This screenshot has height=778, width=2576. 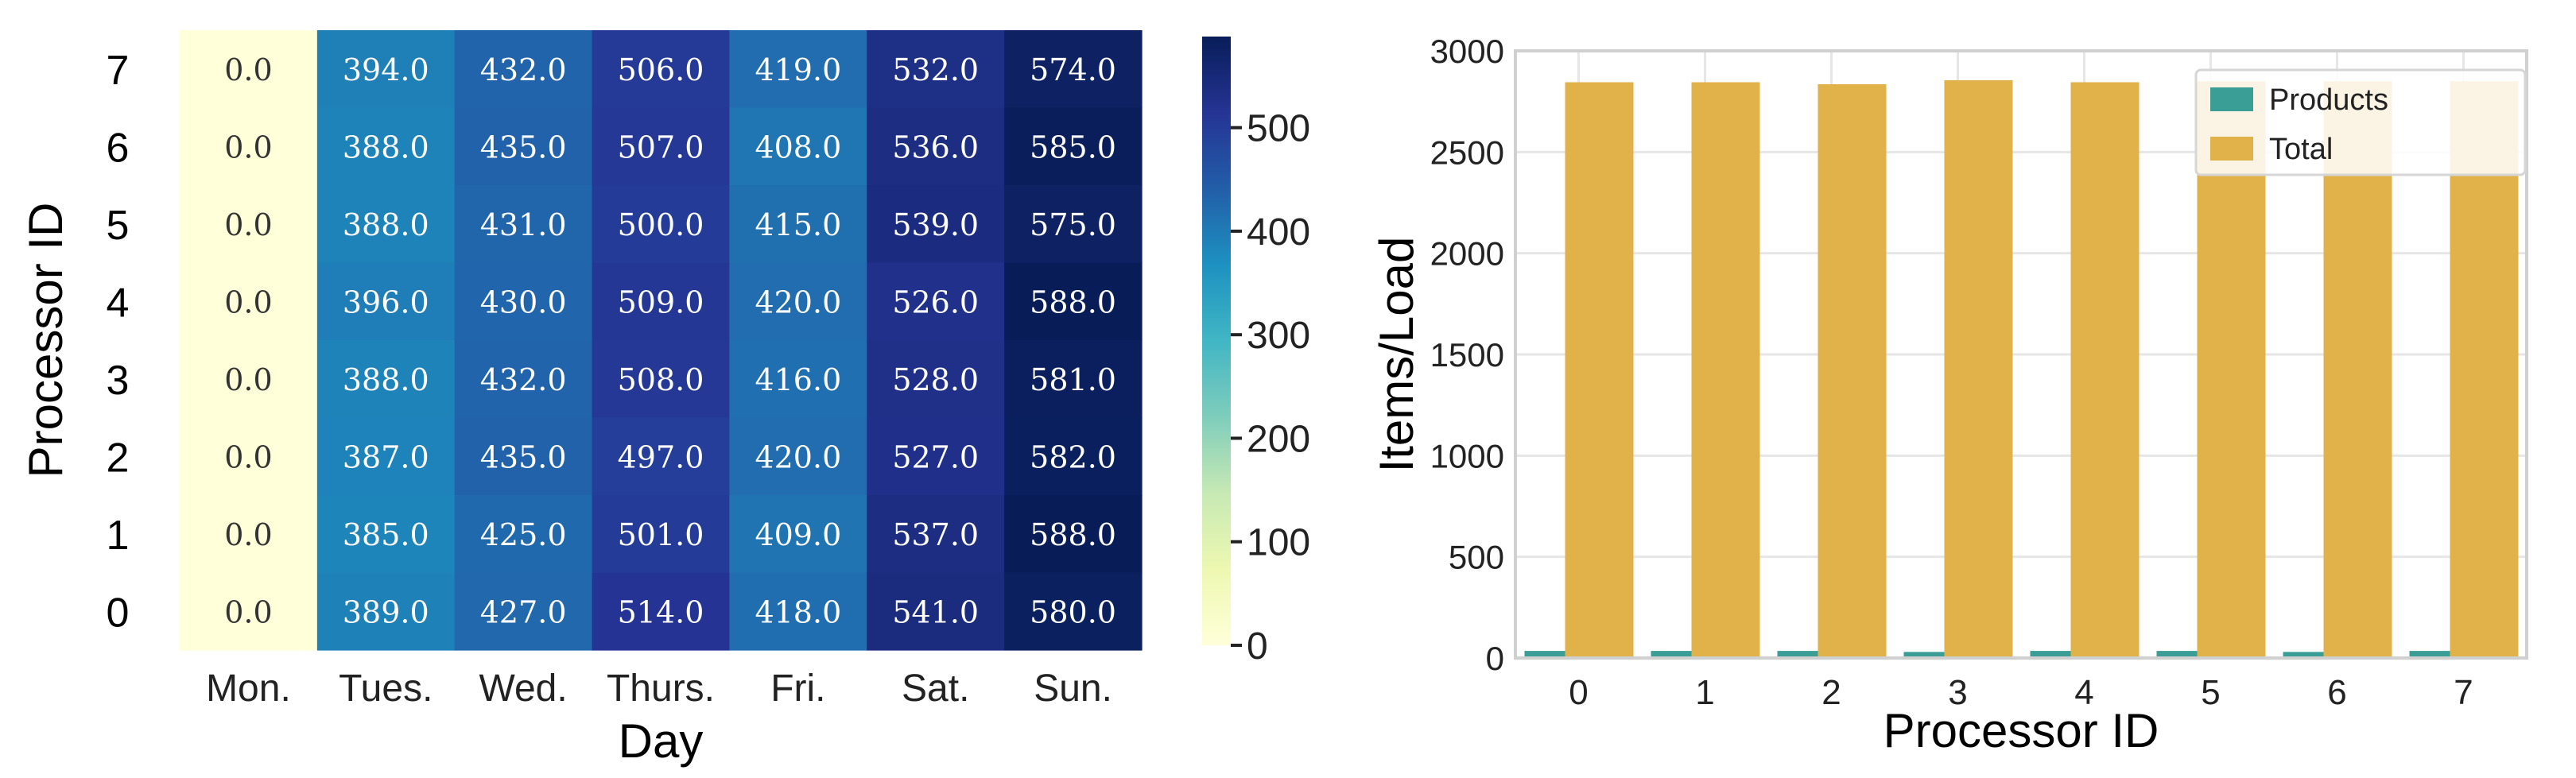 What do you see at coordinates (1073, 689) in the screenshot?
I see `heatmap-x-tick-label: Sun.` at bounding box center [1073, 689].